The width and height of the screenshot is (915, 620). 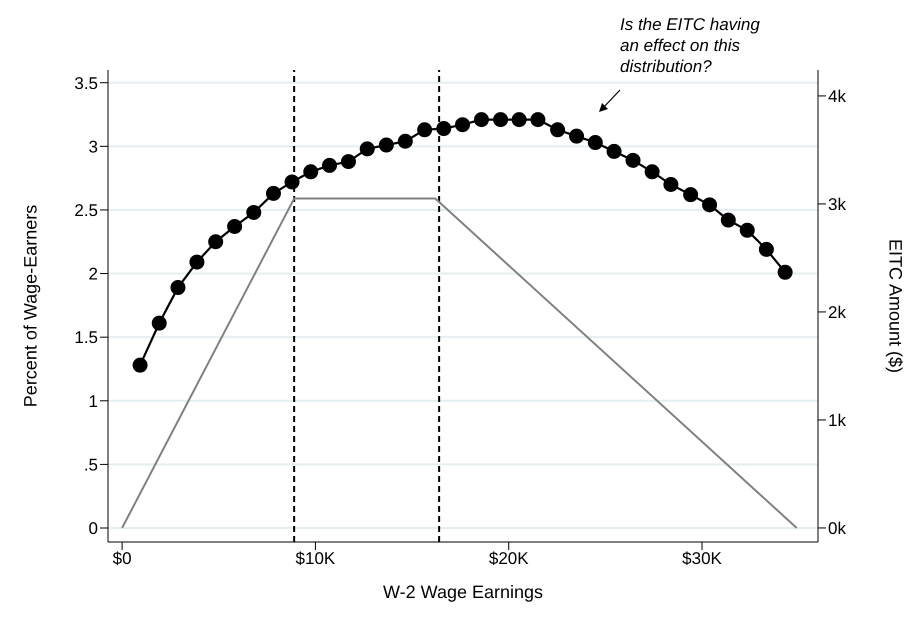 What do you see at coordinates (837, 420) in the screenshot?
I see `y2-tick-label: 1k` at bounding box center [837, 420].